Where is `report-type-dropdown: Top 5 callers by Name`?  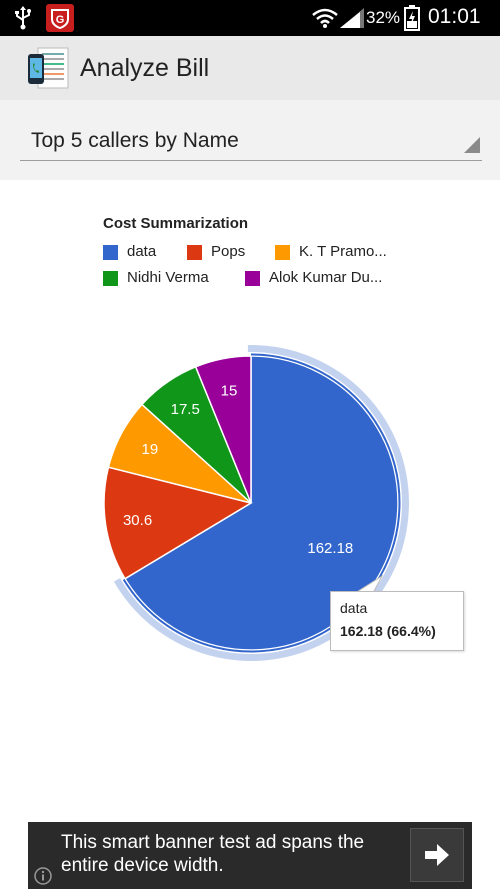
report-type-dropdown: Top 5 callers by Name is located at coordinates (251, 139).